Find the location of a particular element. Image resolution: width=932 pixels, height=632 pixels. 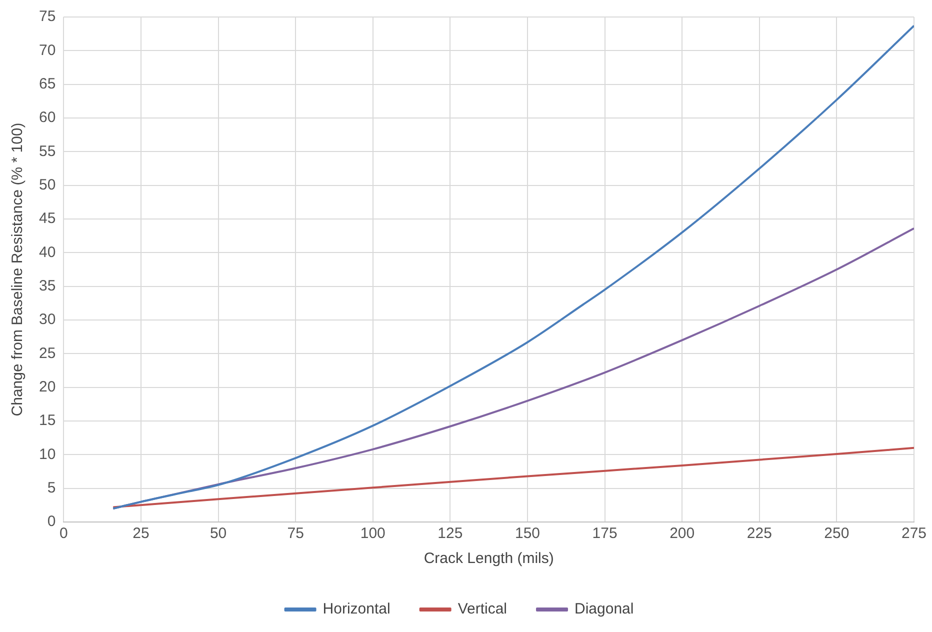

y-tick-label: 30 is located at coordinates (47, 319).